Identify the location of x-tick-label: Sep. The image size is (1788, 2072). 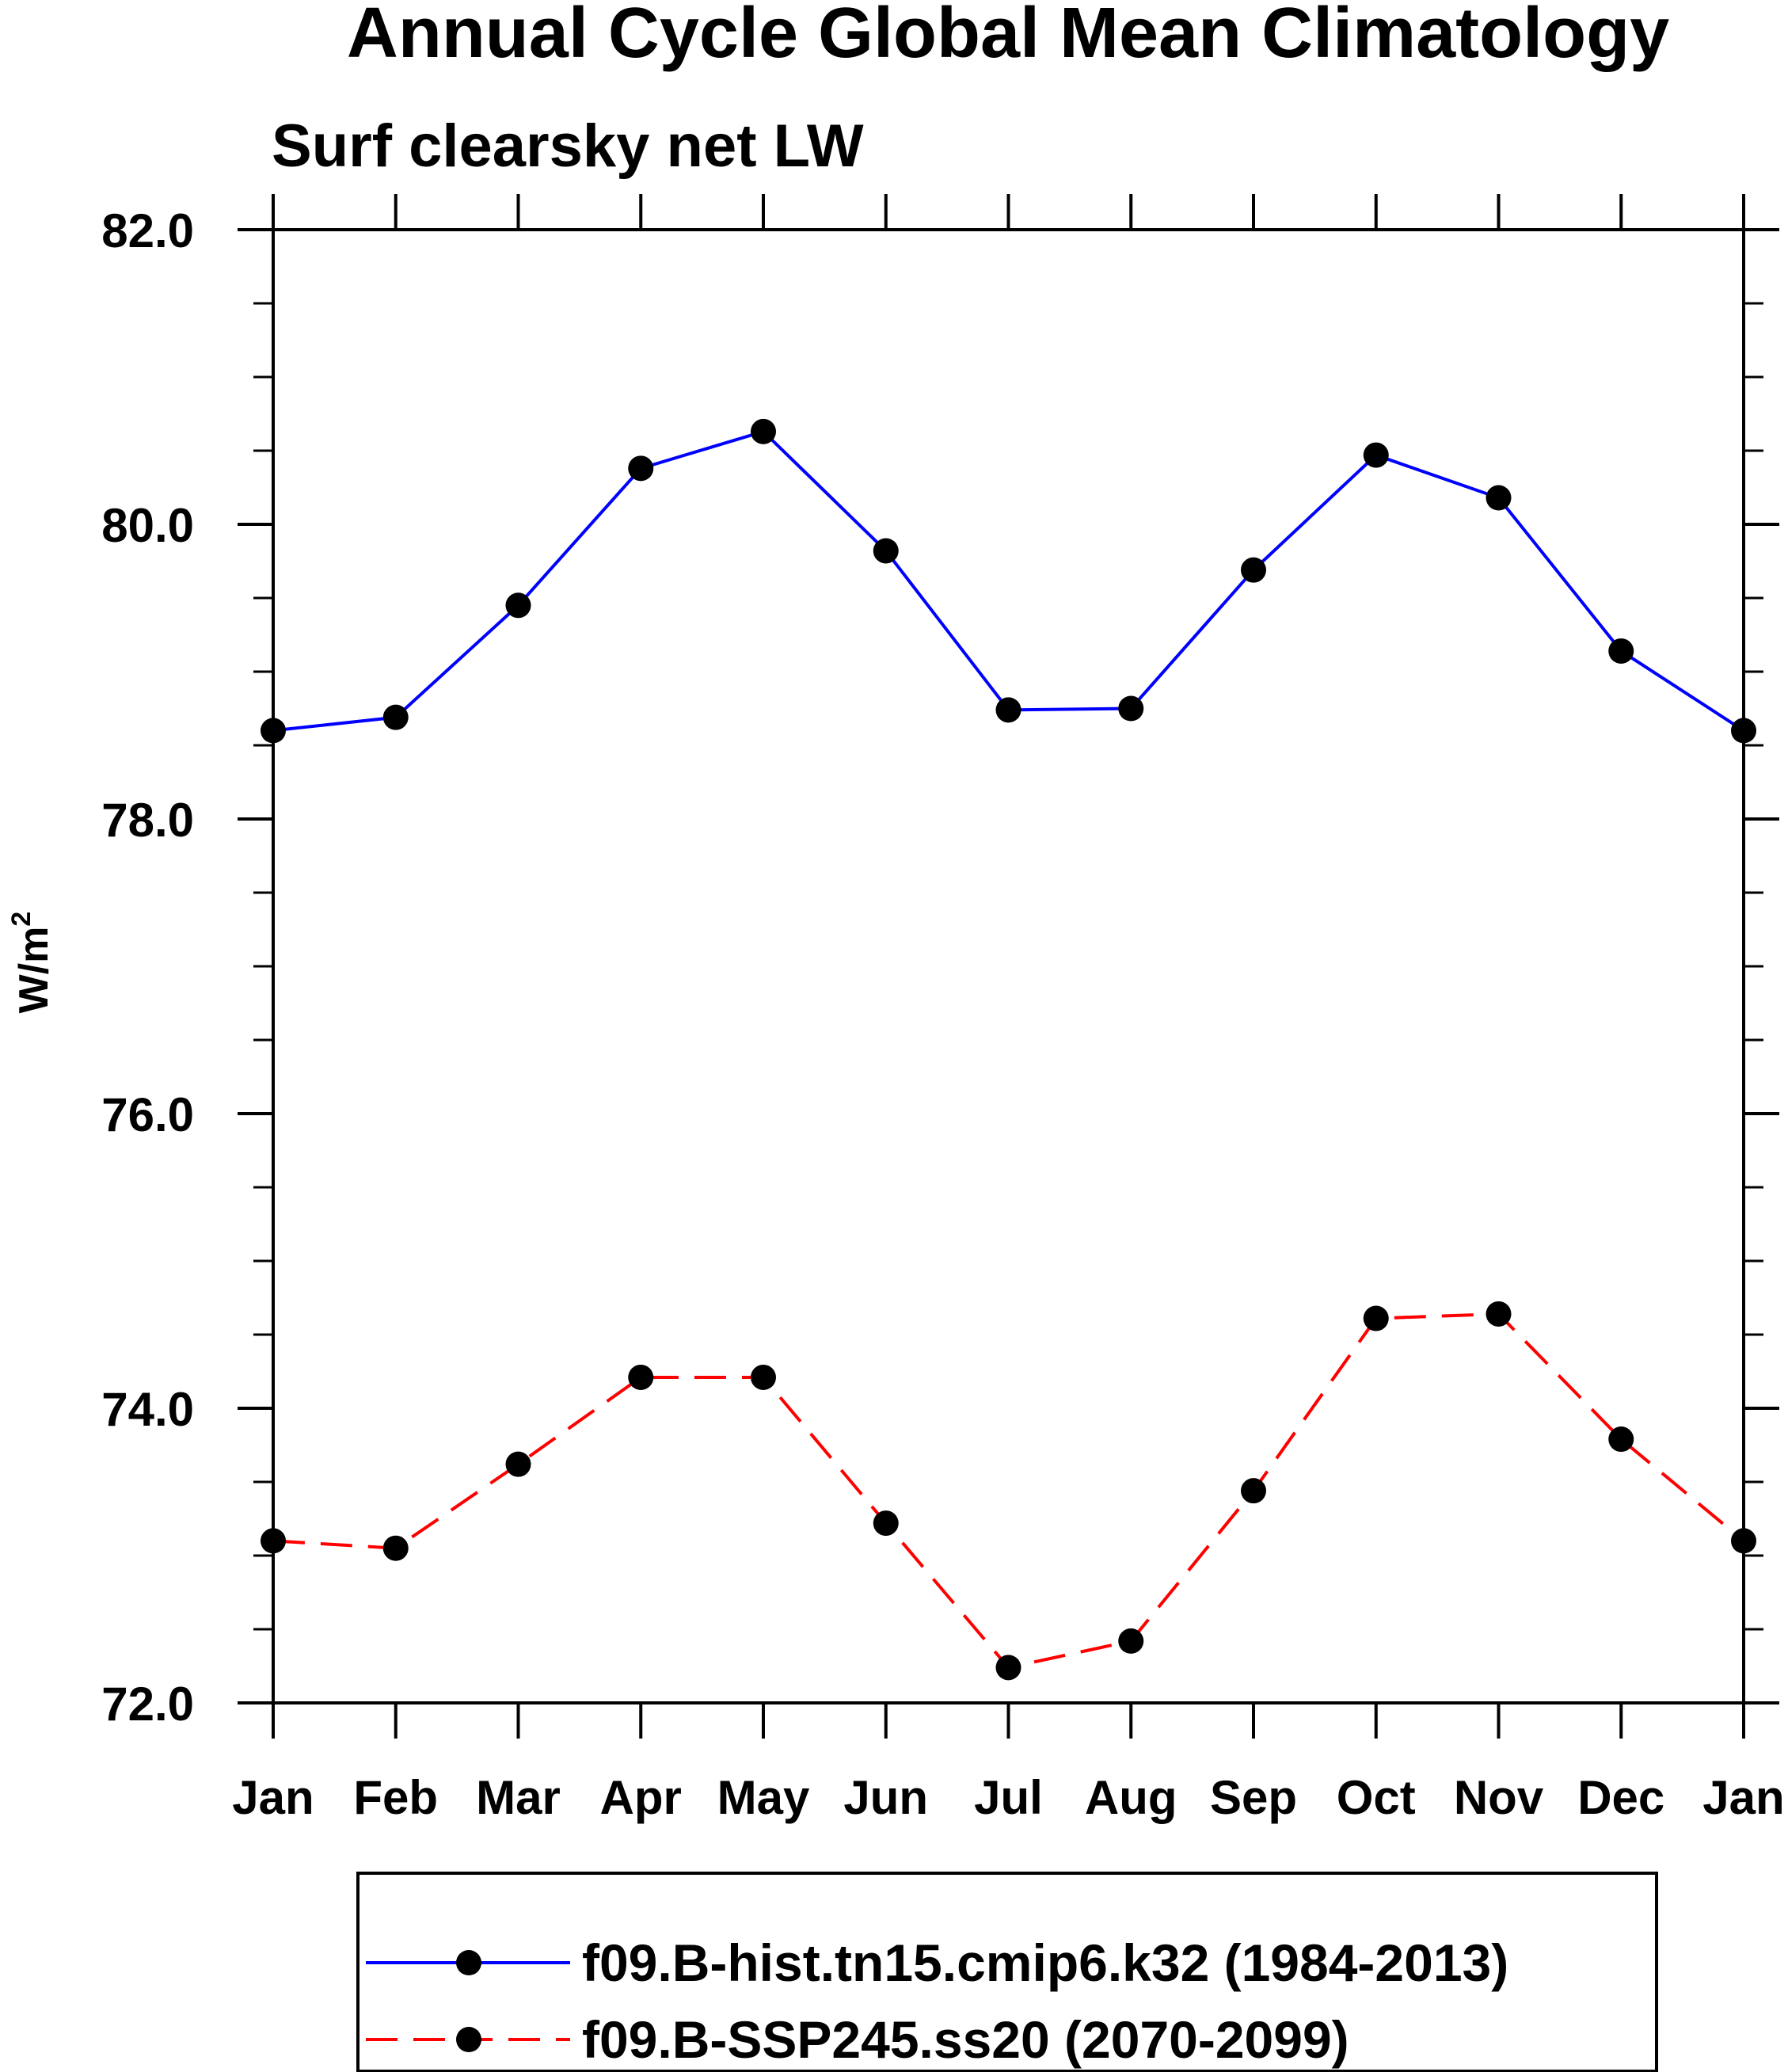
(1253, 1797).